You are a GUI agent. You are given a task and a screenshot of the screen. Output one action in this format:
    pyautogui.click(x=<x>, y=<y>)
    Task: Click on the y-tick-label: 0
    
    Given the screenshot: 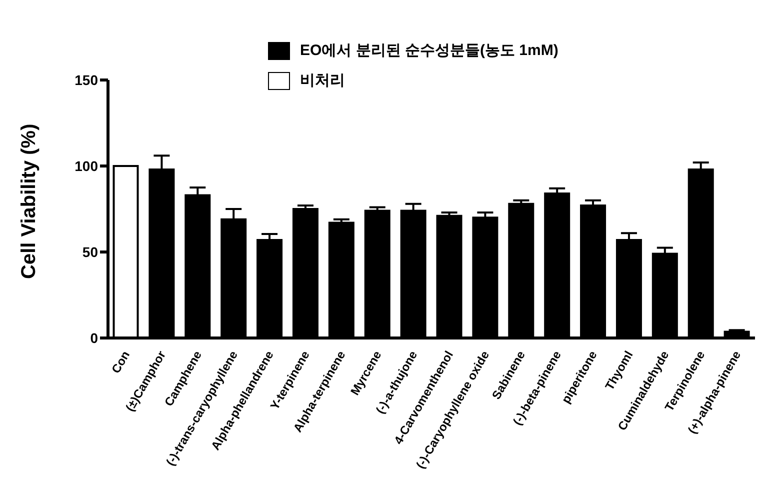 What is the action you would take?
    pyautogui.click(x=94, y=338)
    